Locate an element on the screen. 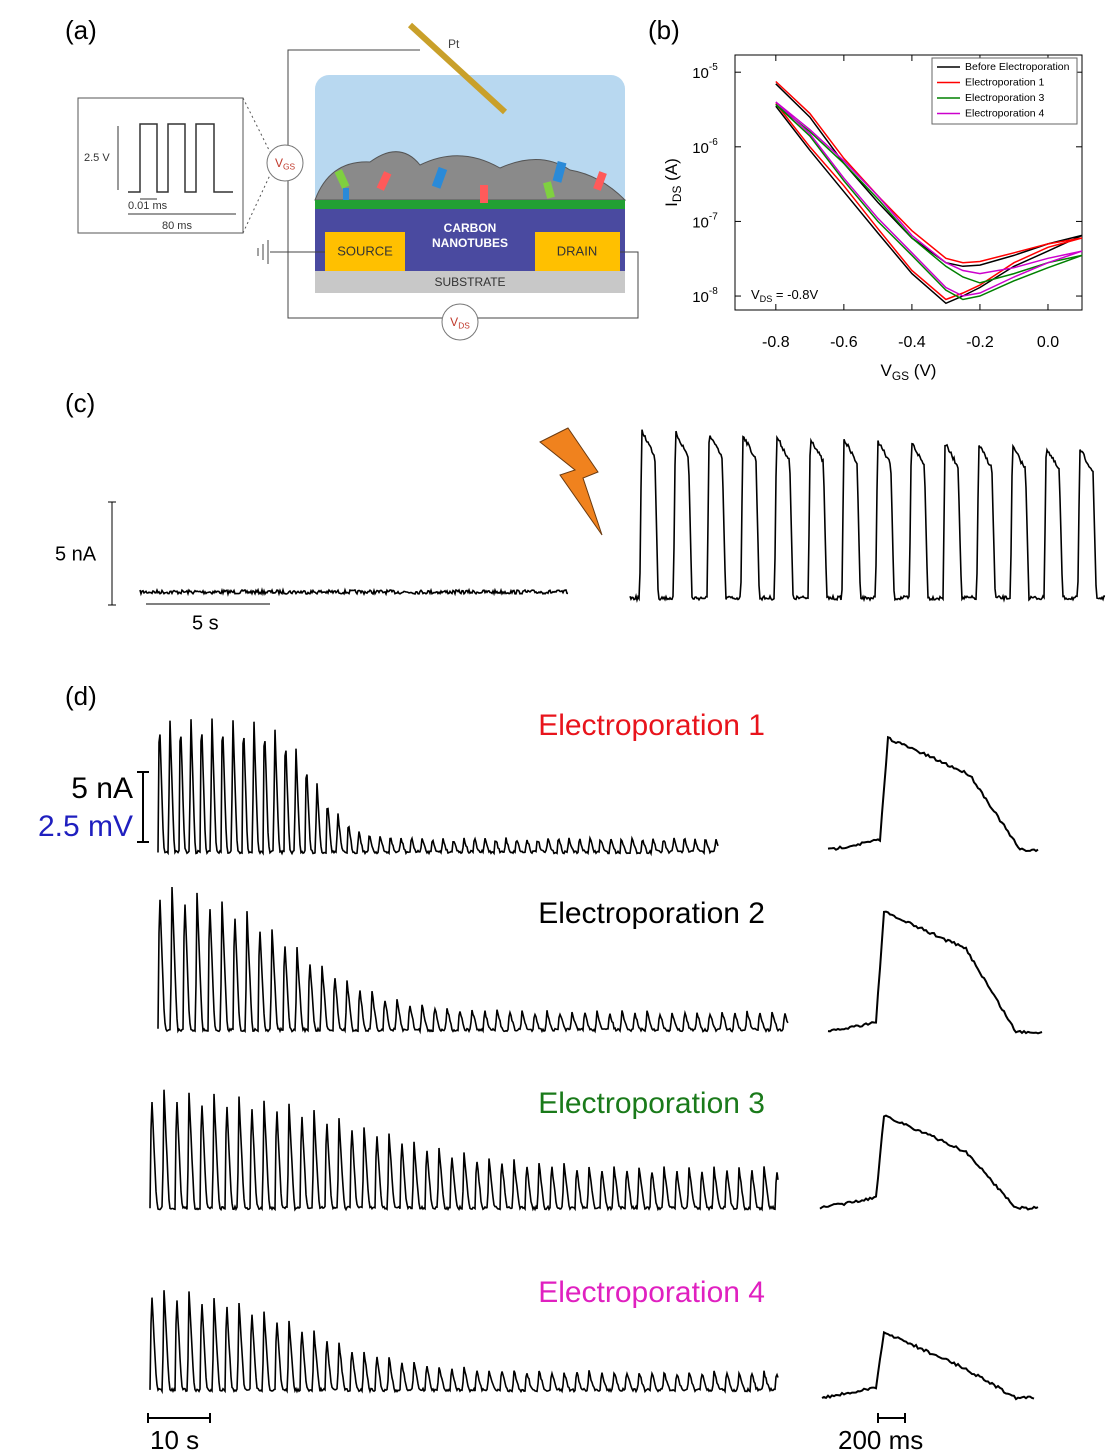 The width and height of the screenshot is (1118, 1455). row-title: Electroporation 1 is located at coordinates (651, 725).